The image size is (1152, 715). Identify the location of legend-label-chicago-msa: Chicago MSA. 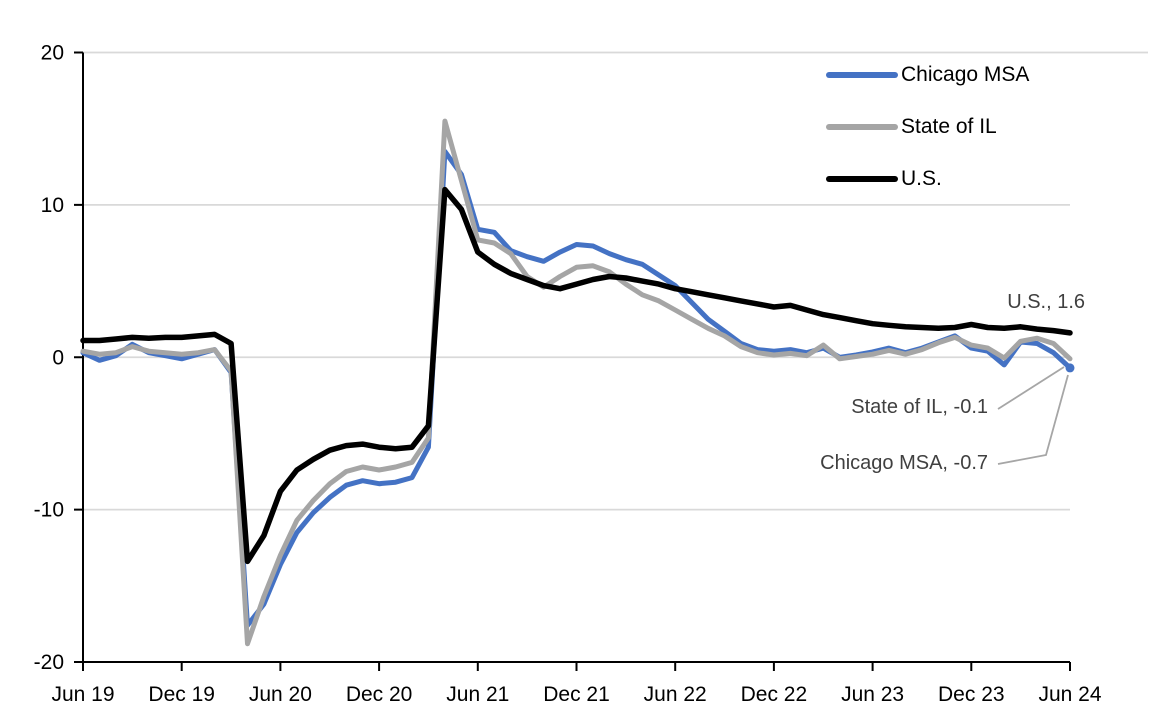
(965, 74).